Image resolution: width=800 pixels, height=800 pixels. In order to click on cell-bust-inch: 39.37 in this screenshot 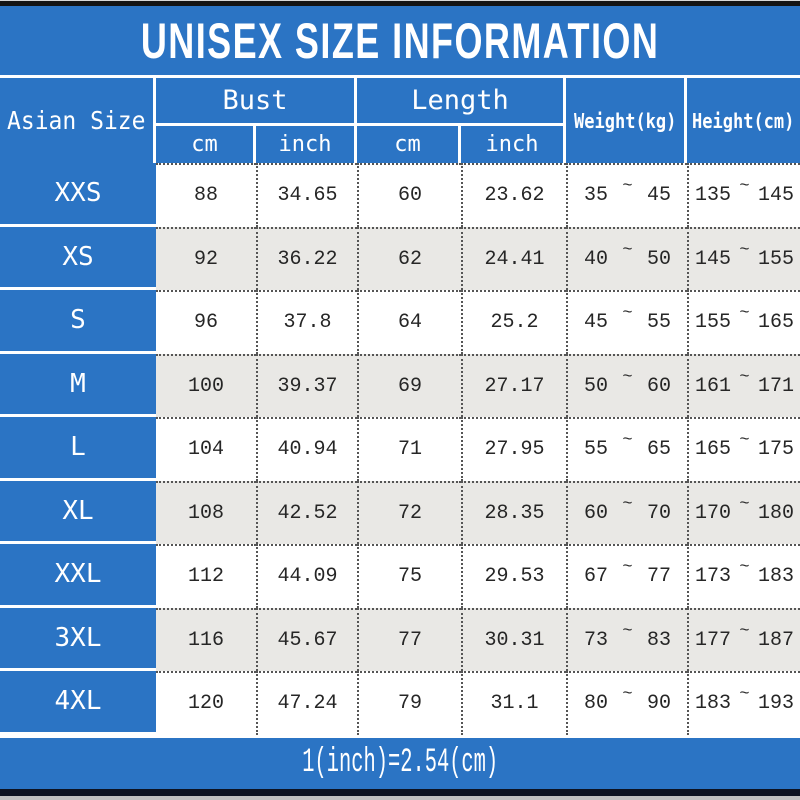, I will do `click(306, 385)`.